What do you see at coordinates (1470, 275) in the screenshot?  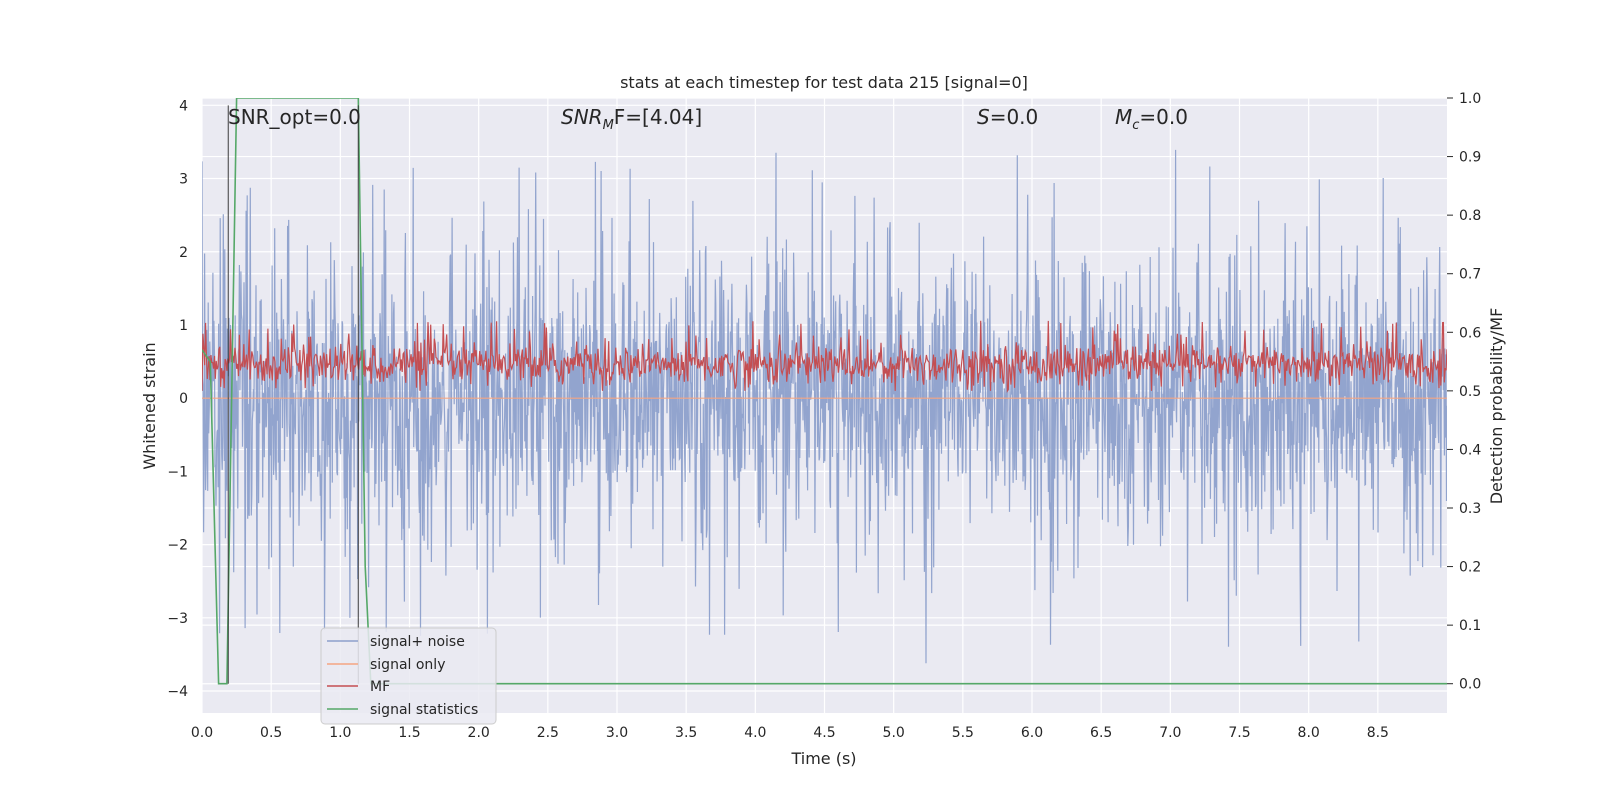 I see `y-right-tick-label: 0.7` at bounding box center [1470, 275].